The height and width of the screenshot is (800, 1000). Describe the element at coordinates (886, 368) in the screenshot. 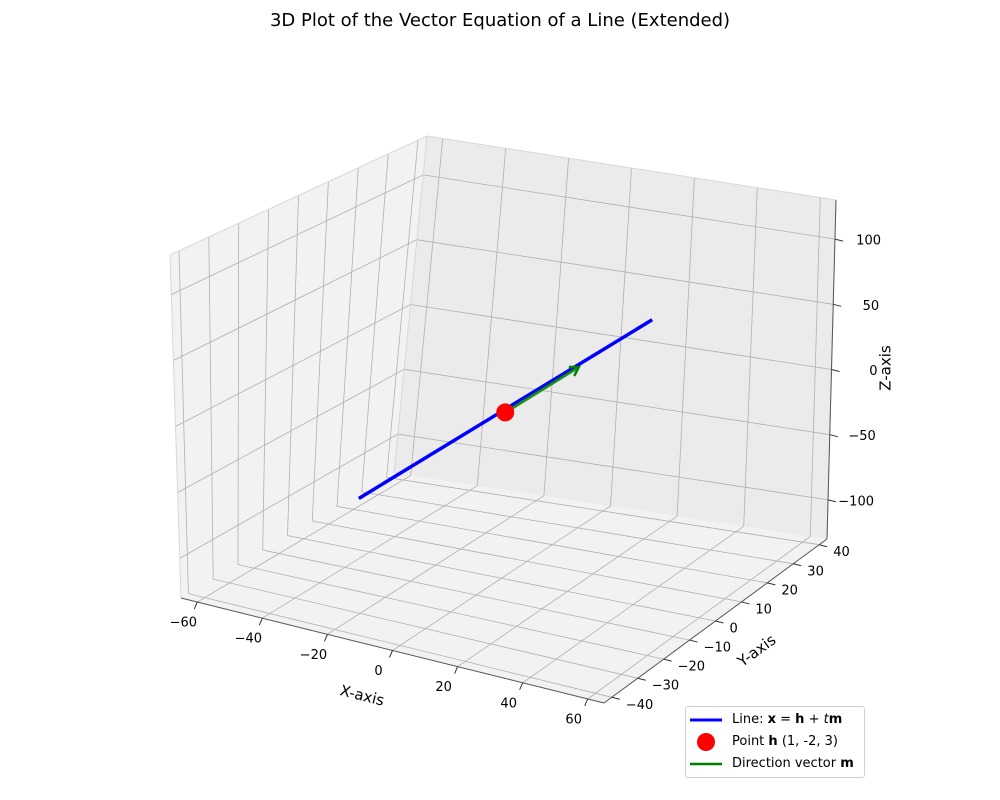

I see `z-axis-label: Z-axis` at that location.